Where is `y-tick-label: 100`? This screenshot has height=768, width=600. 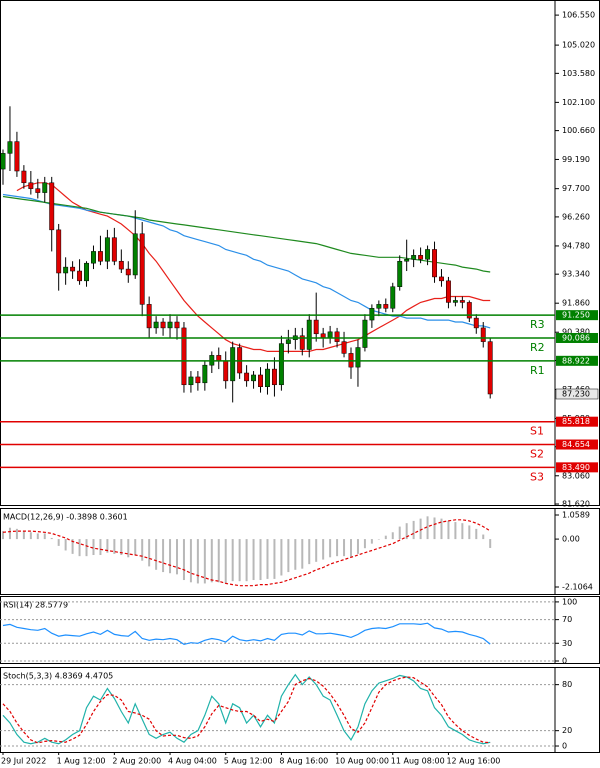 y-tick-label: 100 is located at coordinates (569, 601).